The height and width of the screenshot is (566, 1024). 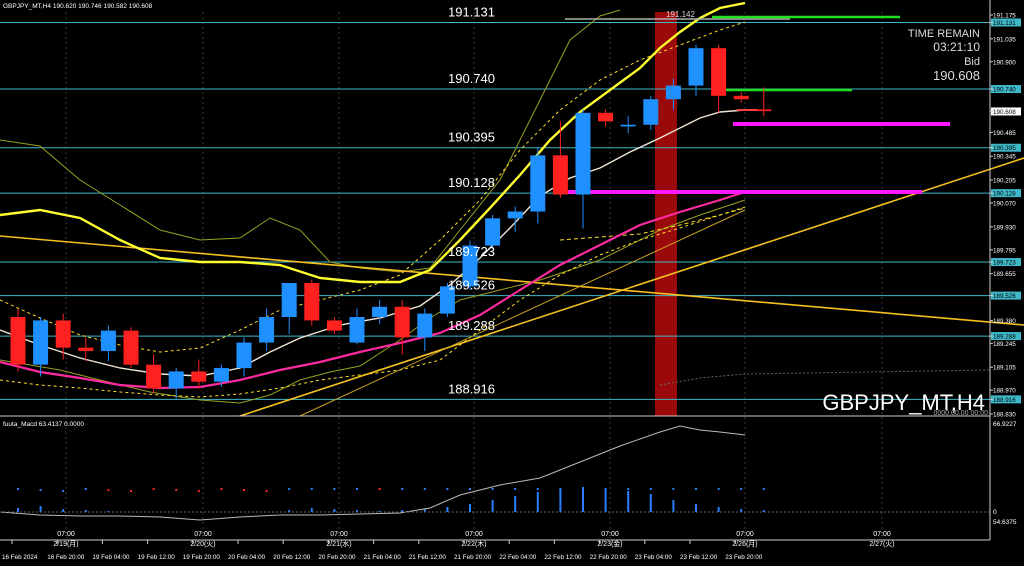 What do you see at coordinates (1004, 62) in the screenshot?
I see `price-tick: 190.900` at bounding box center [1004, 62].